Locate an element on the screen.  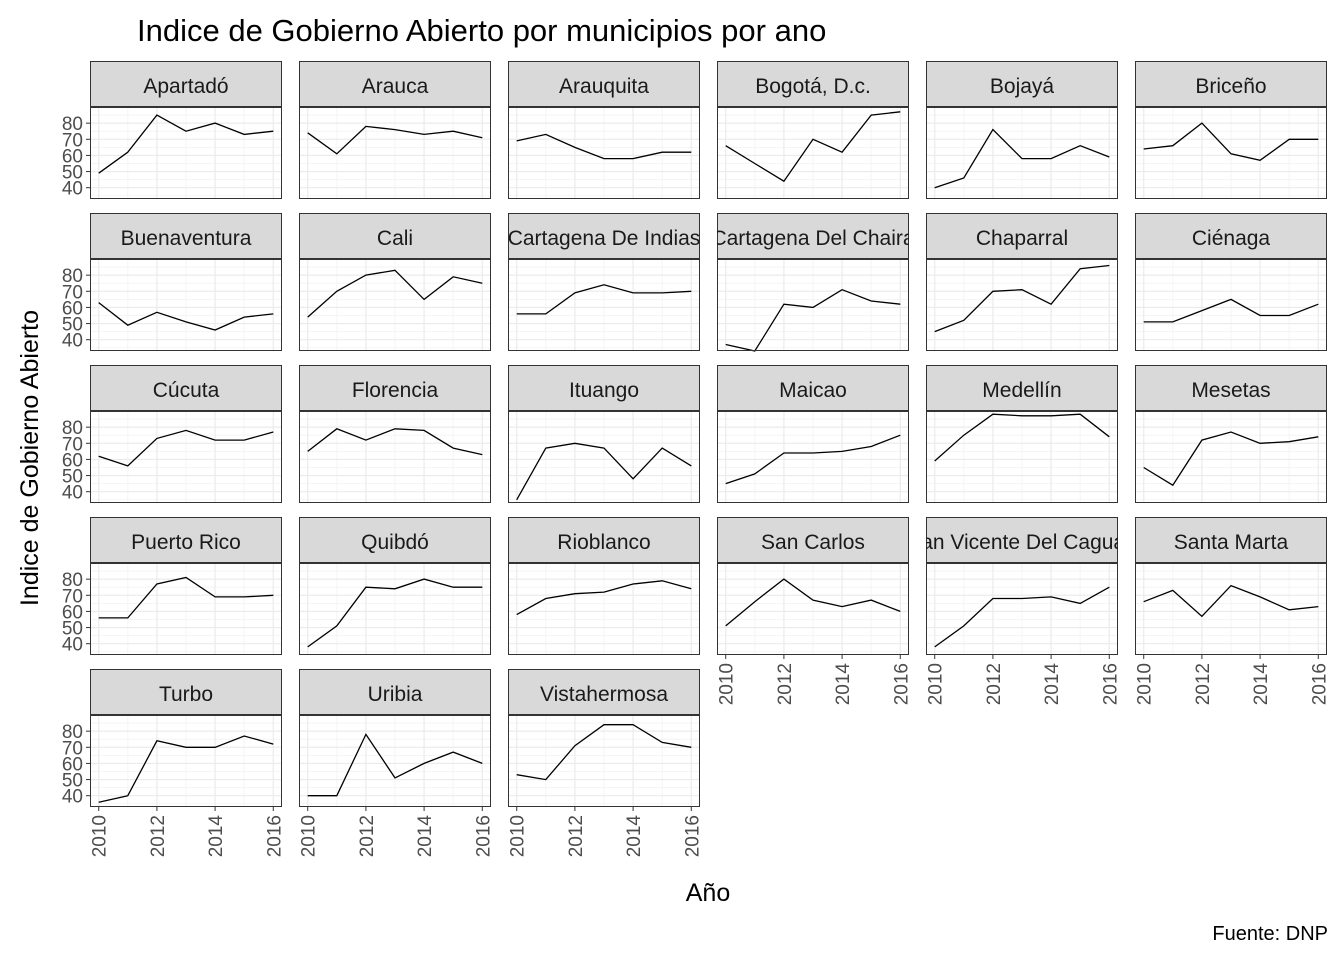
facet-panel: Florencia is located at coordinates (395, 434).